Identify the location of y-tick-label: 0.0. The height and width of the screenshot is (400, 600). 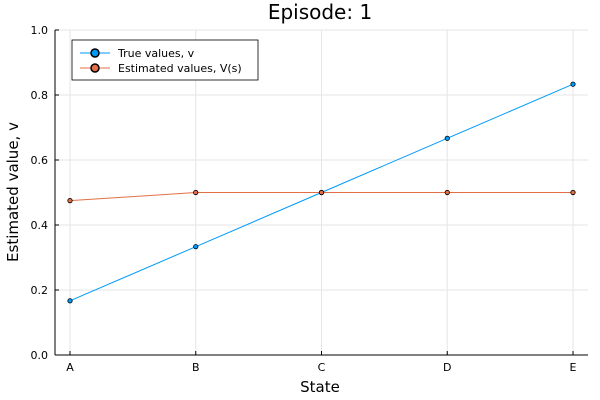
(40, 355).